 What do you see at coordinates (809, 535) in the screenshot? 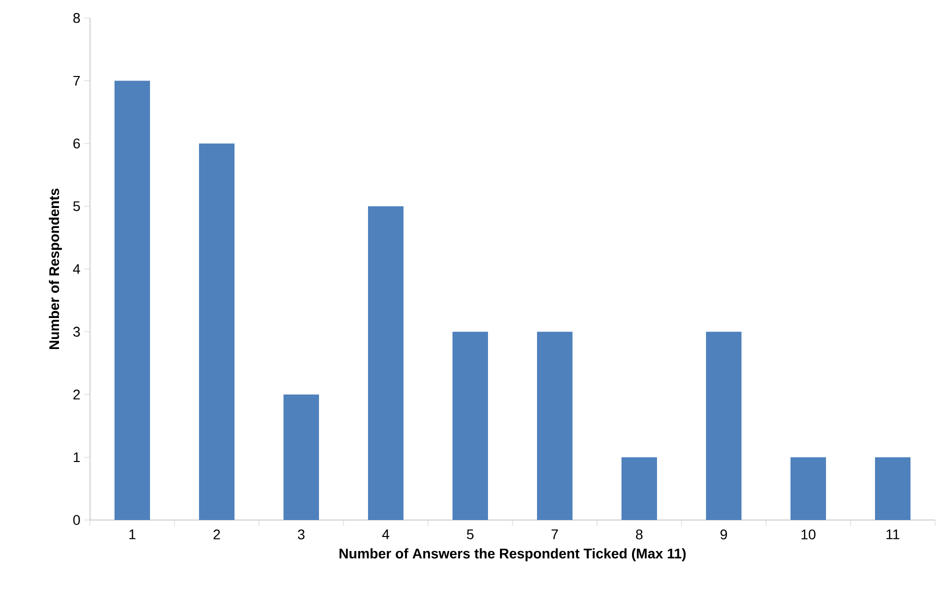
I see `x-tick-label: 10` at bounding box center [809, 535].